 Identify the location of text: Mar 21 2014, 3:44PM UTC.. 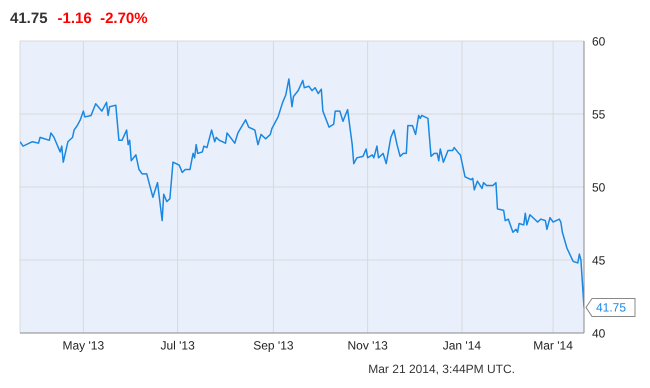
(441, 369).